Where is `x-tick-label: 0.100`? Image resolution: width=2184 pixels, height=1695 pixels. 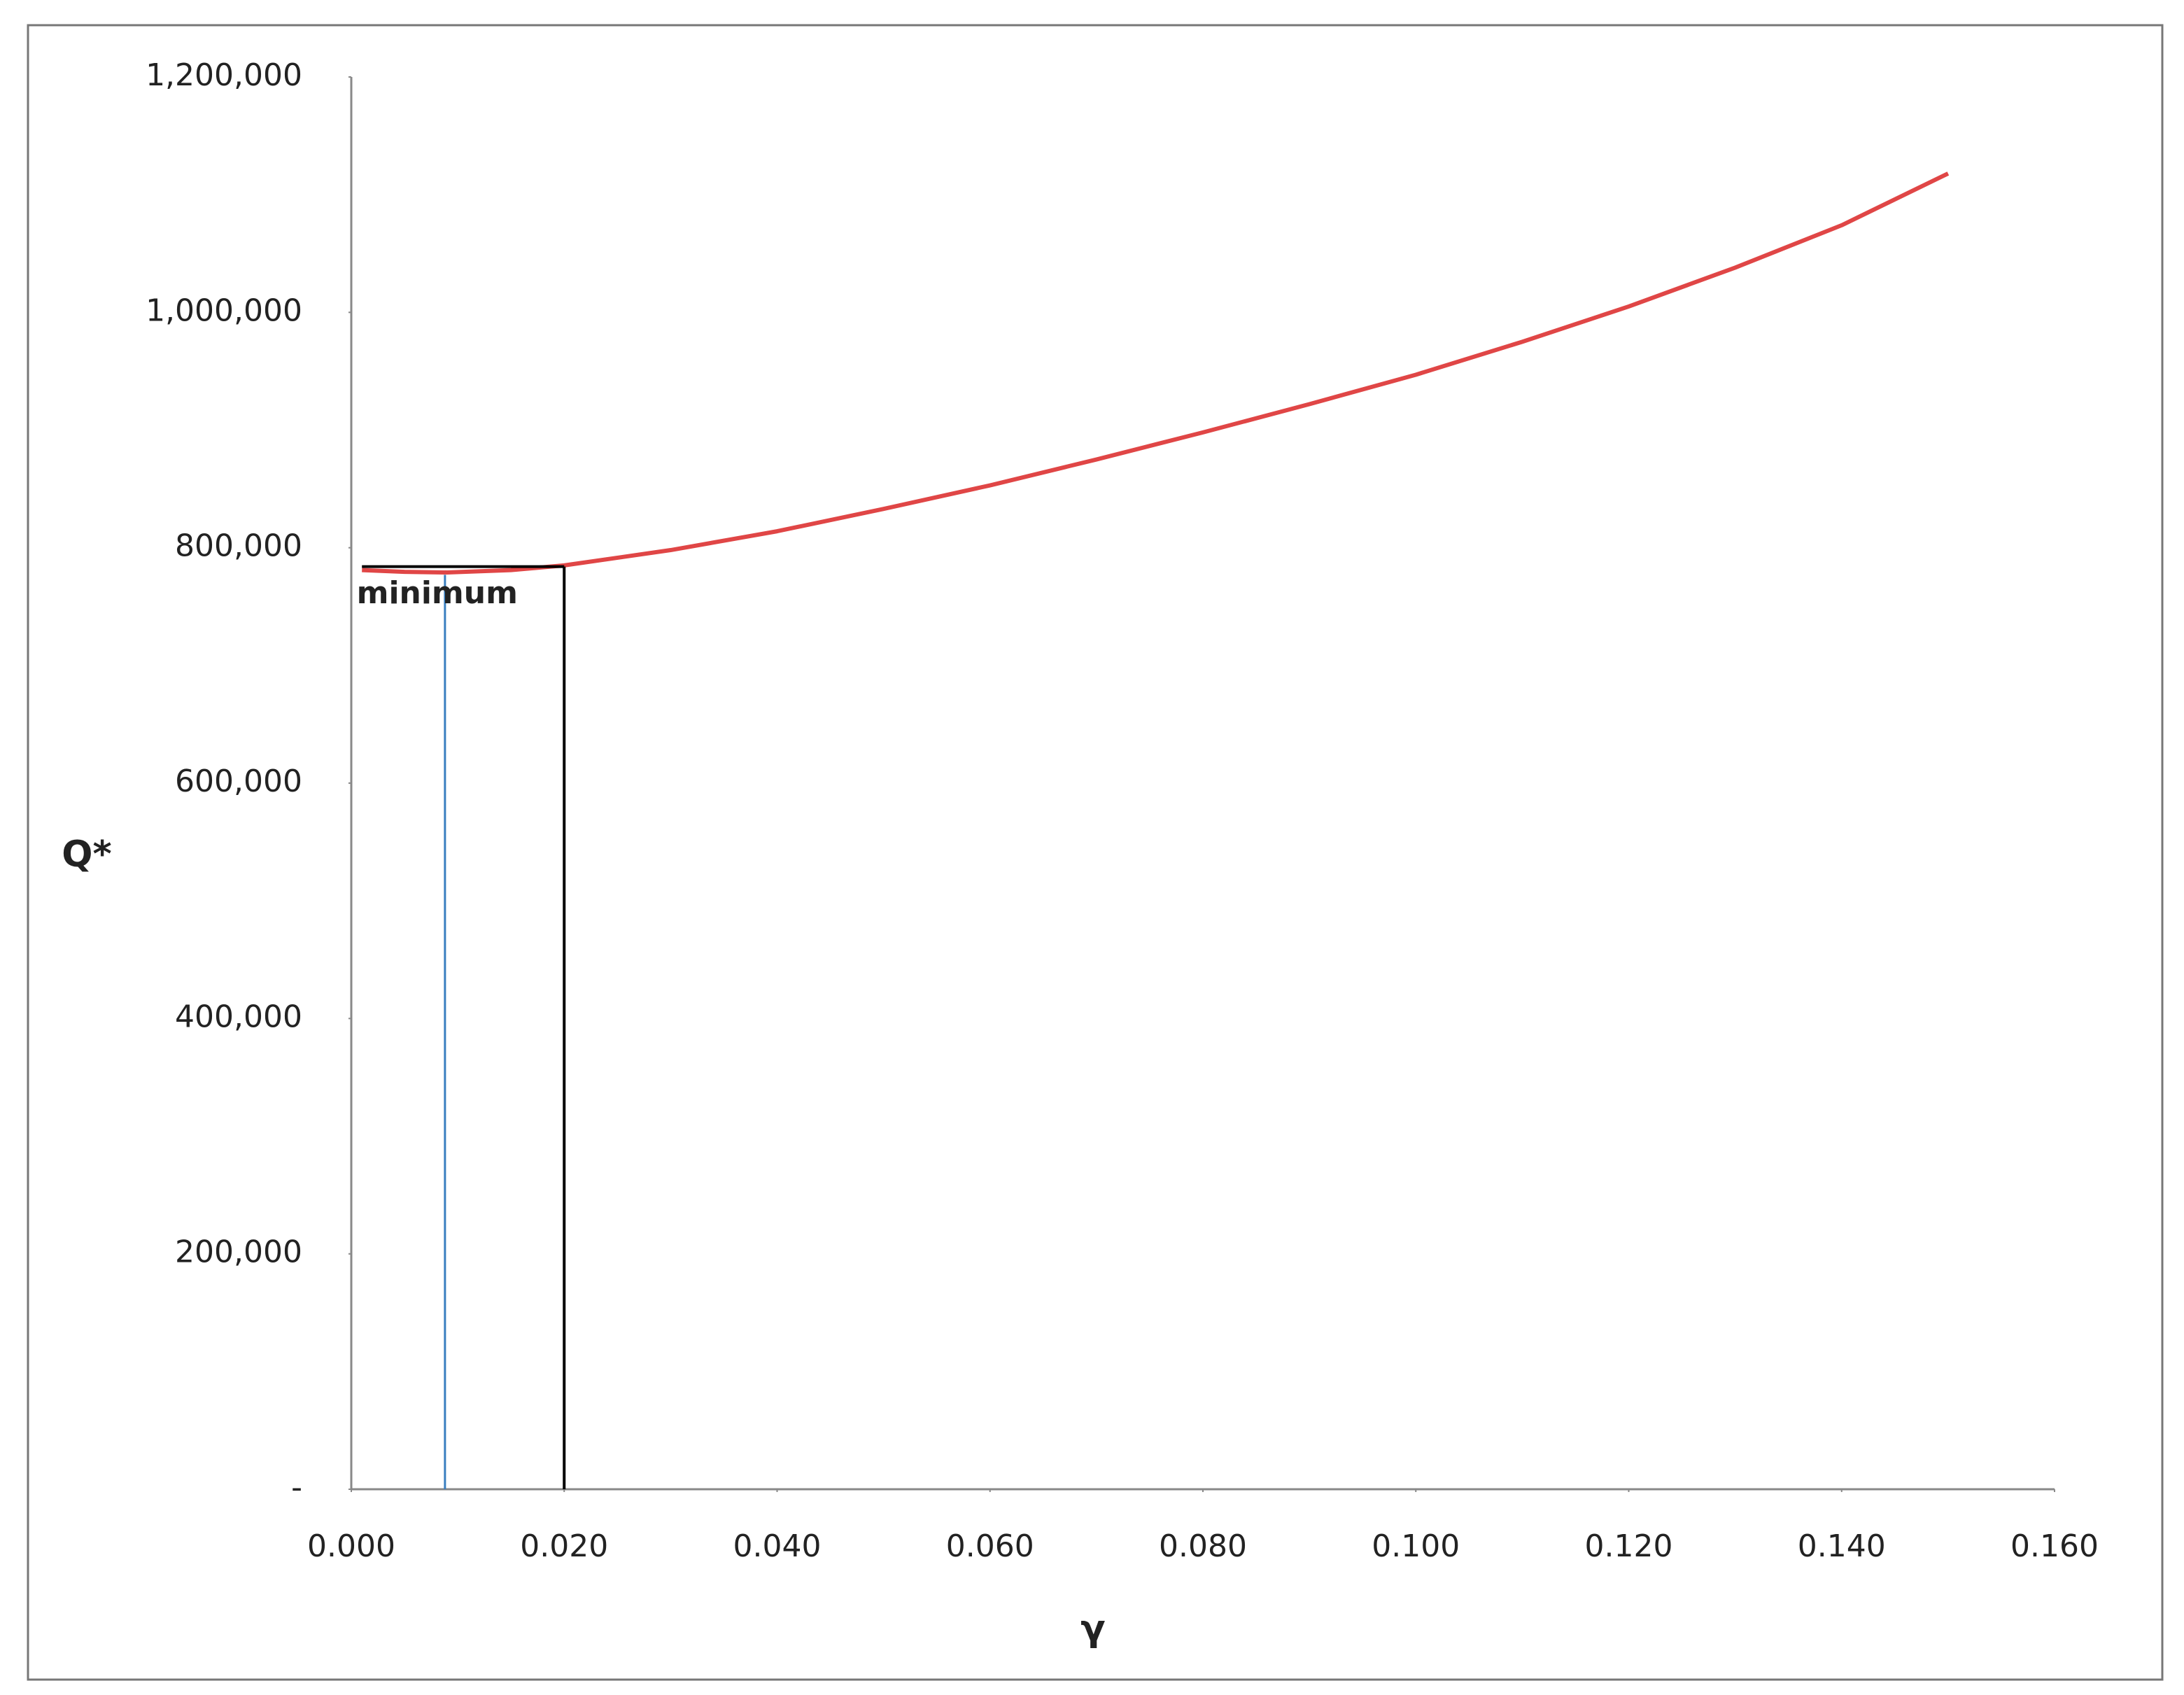 x-tick-label: 0.100 is located at coordinates (1416, 1546).